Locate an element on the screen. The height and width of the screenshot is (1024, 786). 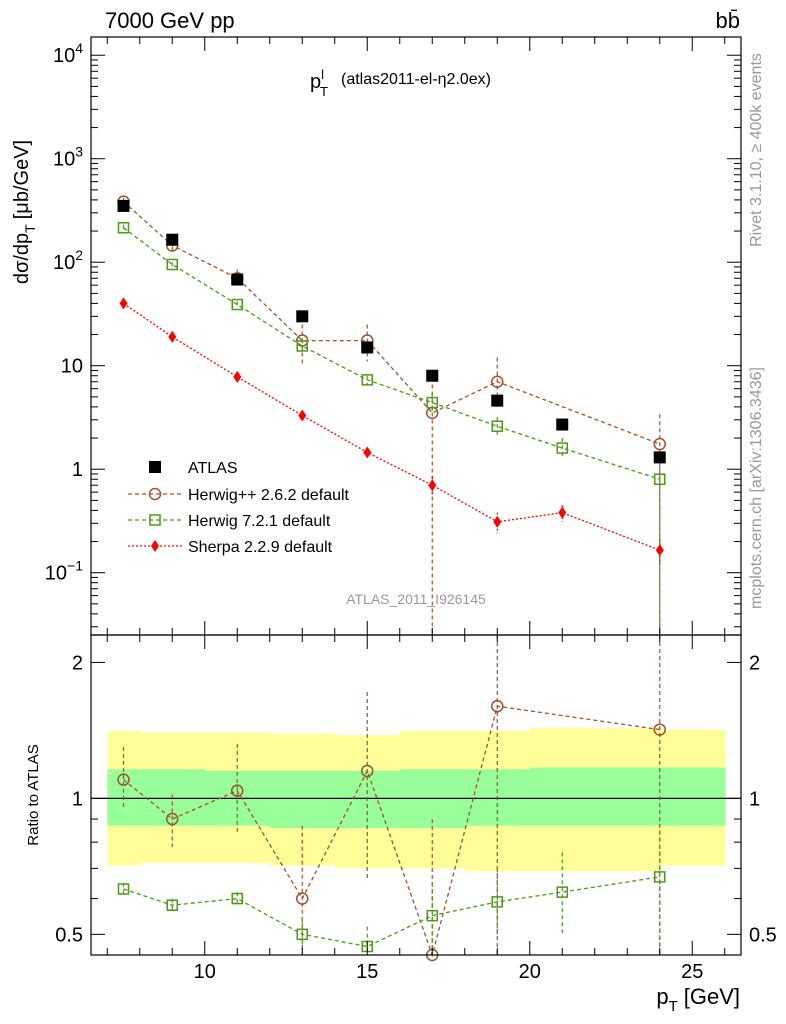
ratio-xtick-label: 10 is located at coordinates (205, 972).